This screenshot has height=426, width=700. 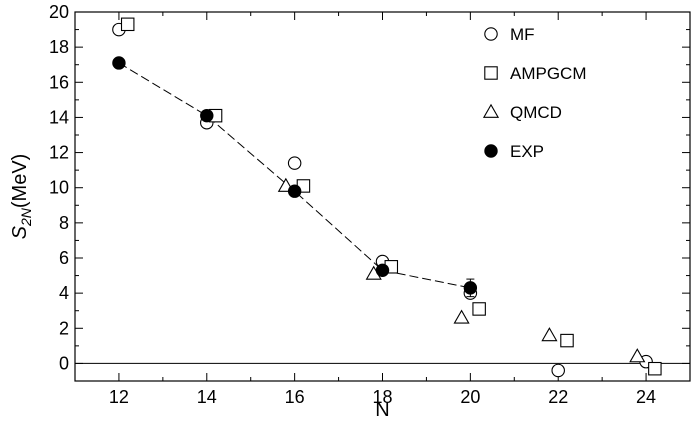 What do you see at coordinates (64, 258) in the screenshot?
I see `y-tick-label: 6` at bounding box center [64, 258].